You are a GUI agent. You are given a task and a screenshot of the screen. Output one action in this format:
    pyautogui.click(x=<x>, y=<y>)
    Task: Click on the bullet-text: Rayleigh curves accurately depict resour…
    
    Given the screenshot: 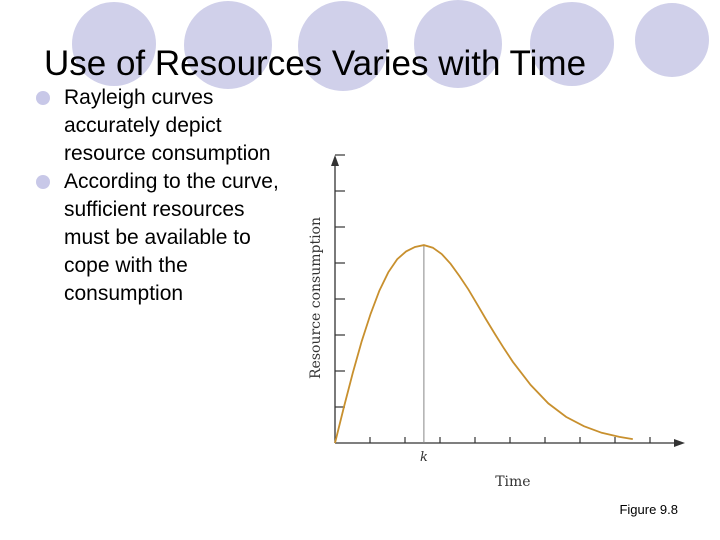 What is the action you would take?
    pyautogui.click(x=167, y=125)
    